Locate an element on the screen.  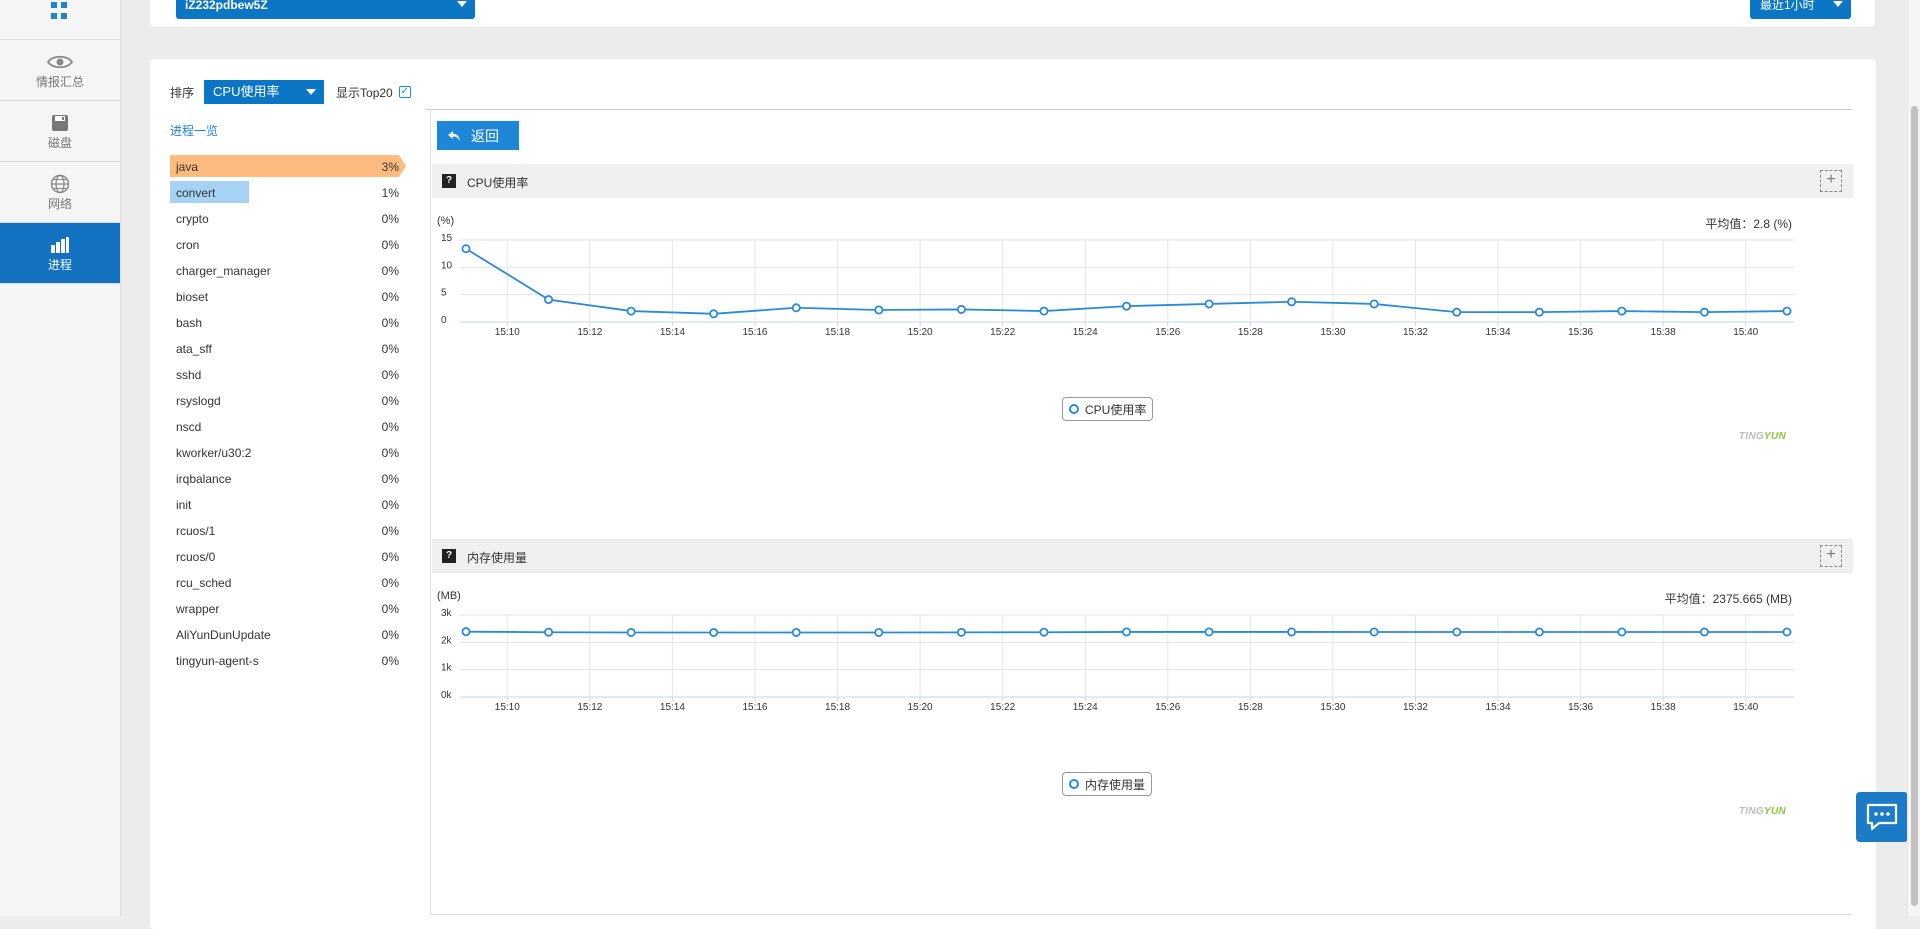
process-row: irqbalance 0% is located at coordinates (290, 478).